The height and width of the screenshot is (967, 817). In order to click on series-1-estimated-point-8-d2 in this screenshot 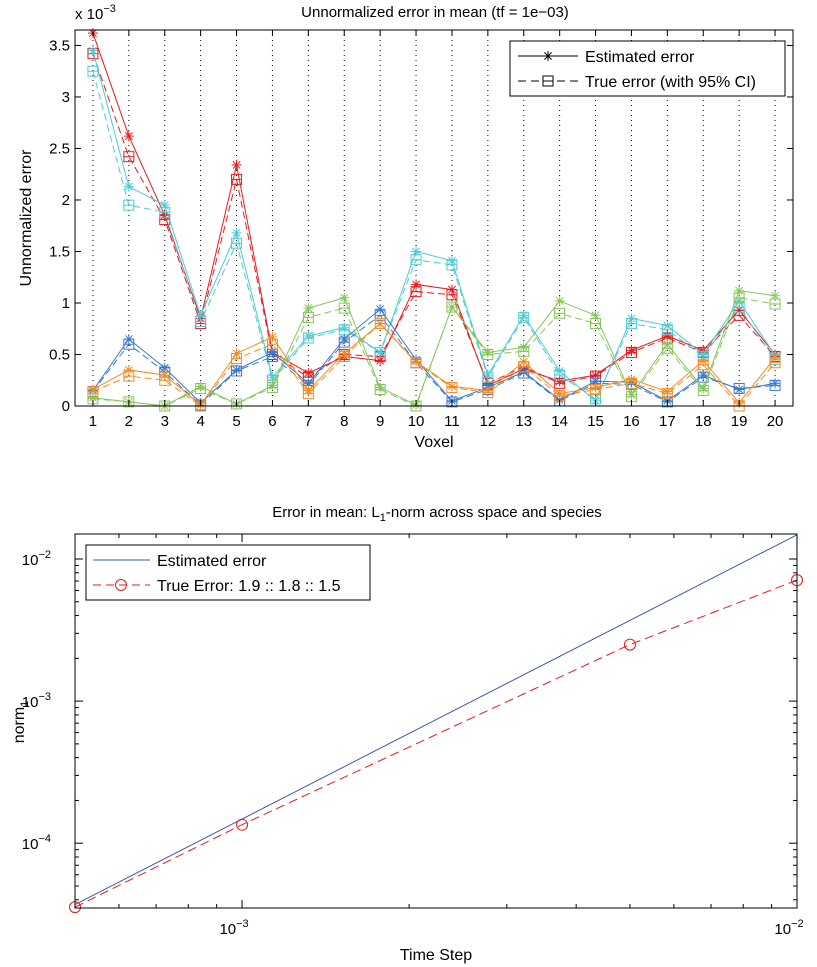, I will do `click(344, 327)`.